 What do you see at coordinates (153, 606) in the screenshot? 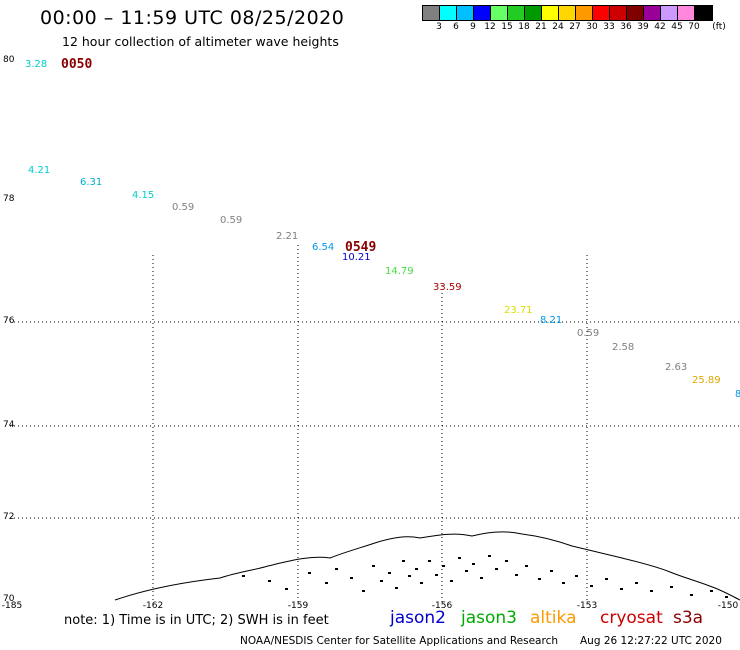
I see `longitude-label: -162` at bounding box center [153, 606].